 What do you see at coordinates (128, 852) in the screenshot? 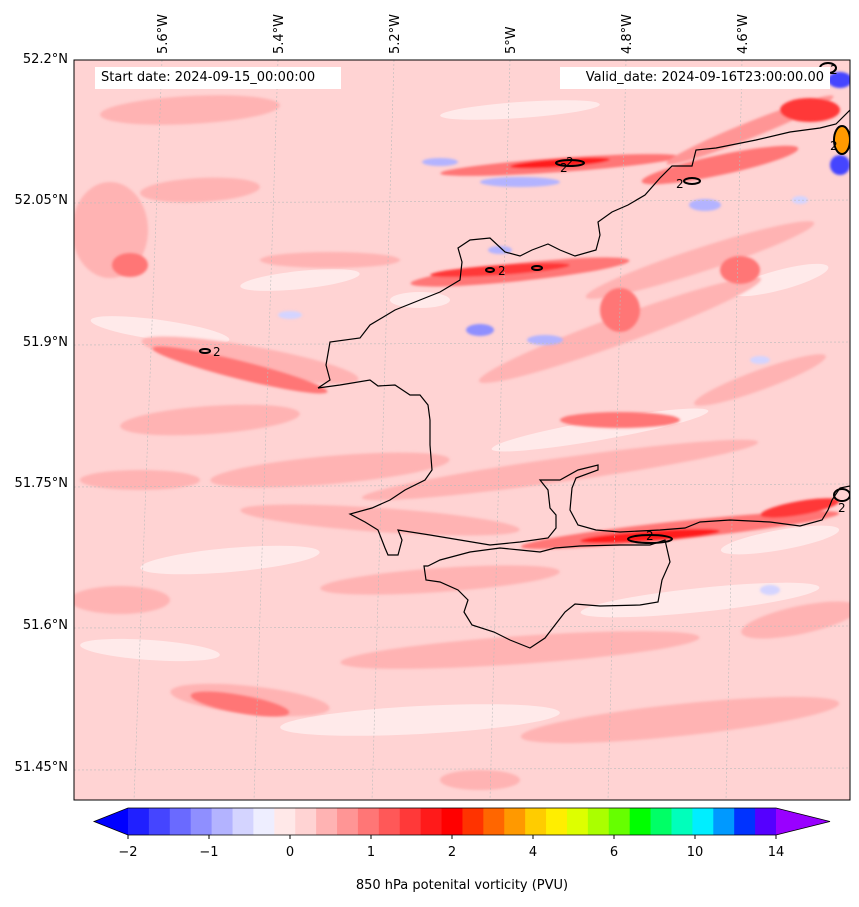
I see `colorbar-tick-label: −2` at bounding box center [128, 852].